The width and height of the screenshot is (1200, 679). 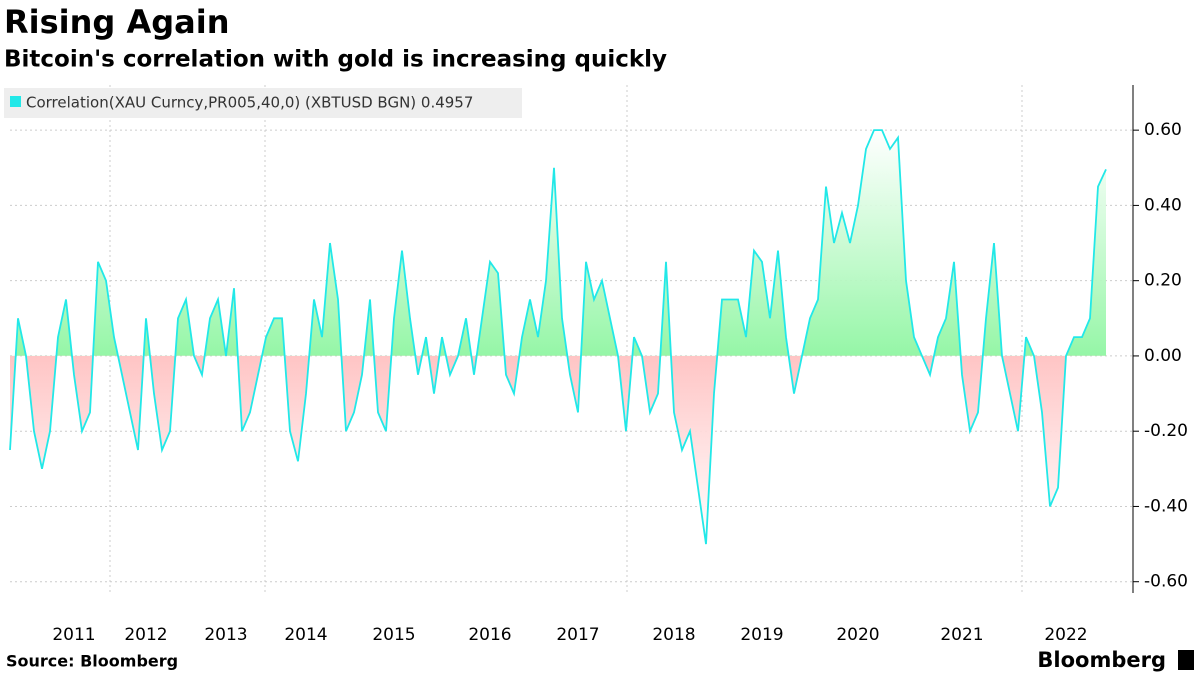 I want to click on x-tick-label: 2013, so click(x=225, y=635).